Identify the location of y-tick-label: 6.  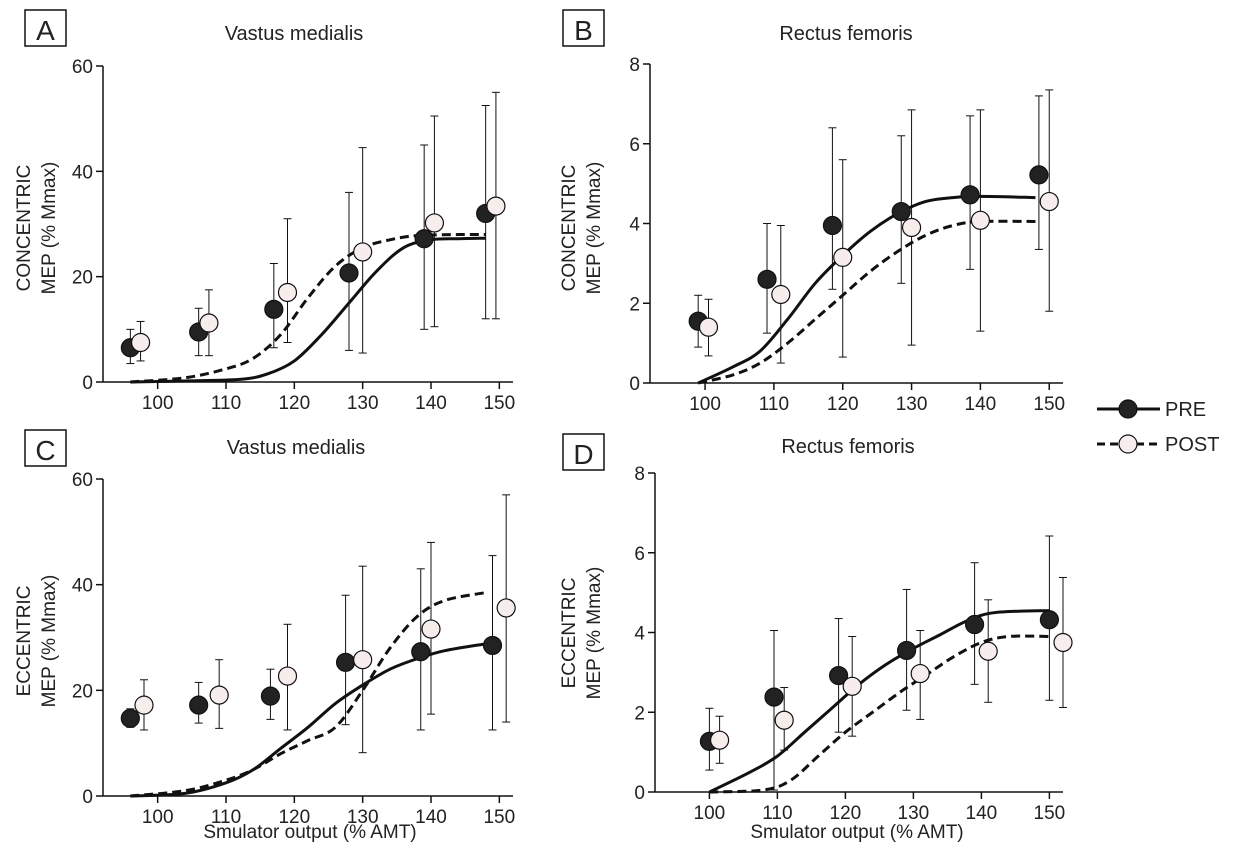
(634, 145).